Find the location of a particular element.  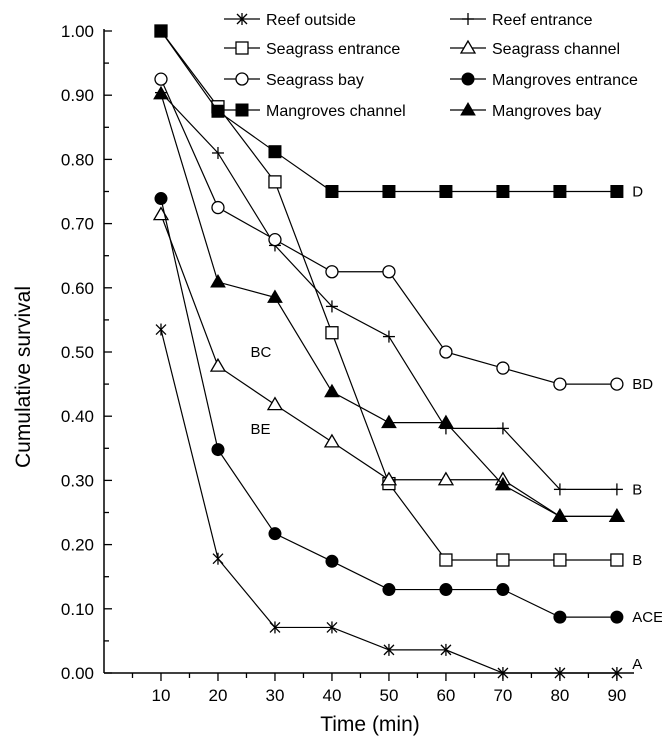

legend-label-seagrass-entrance: Seagrass entrance is located at coordinates (333, 49).